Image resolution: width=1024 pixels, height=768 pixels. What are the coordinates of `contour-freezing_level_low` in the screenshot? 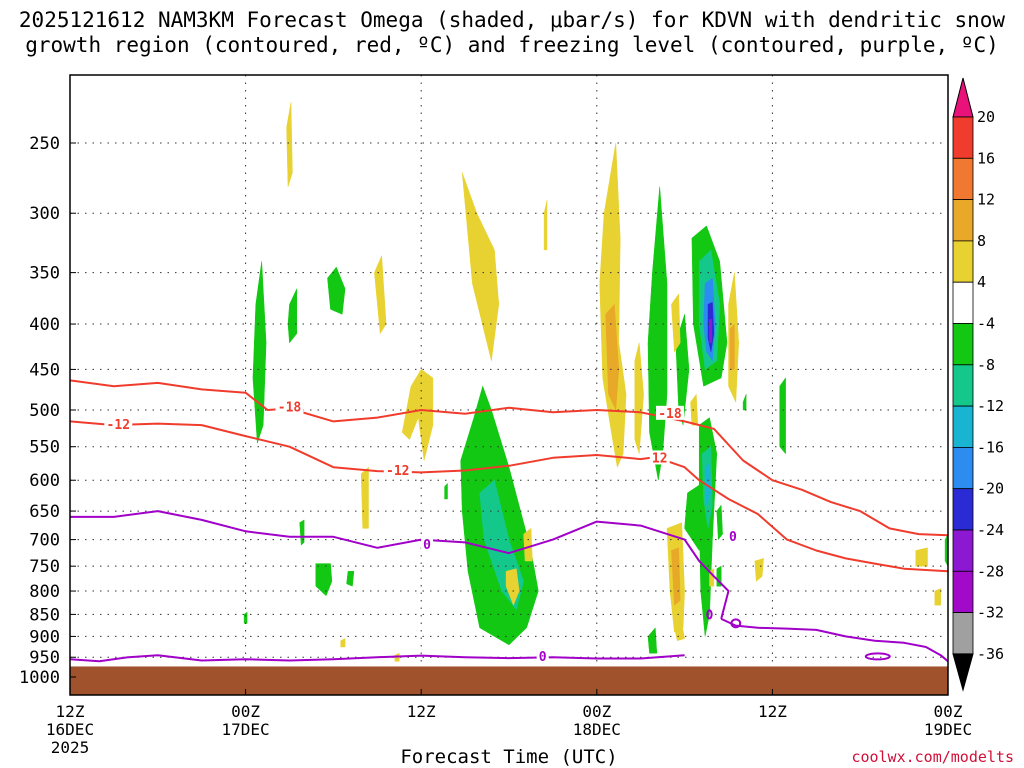 It's located at (377, 658).